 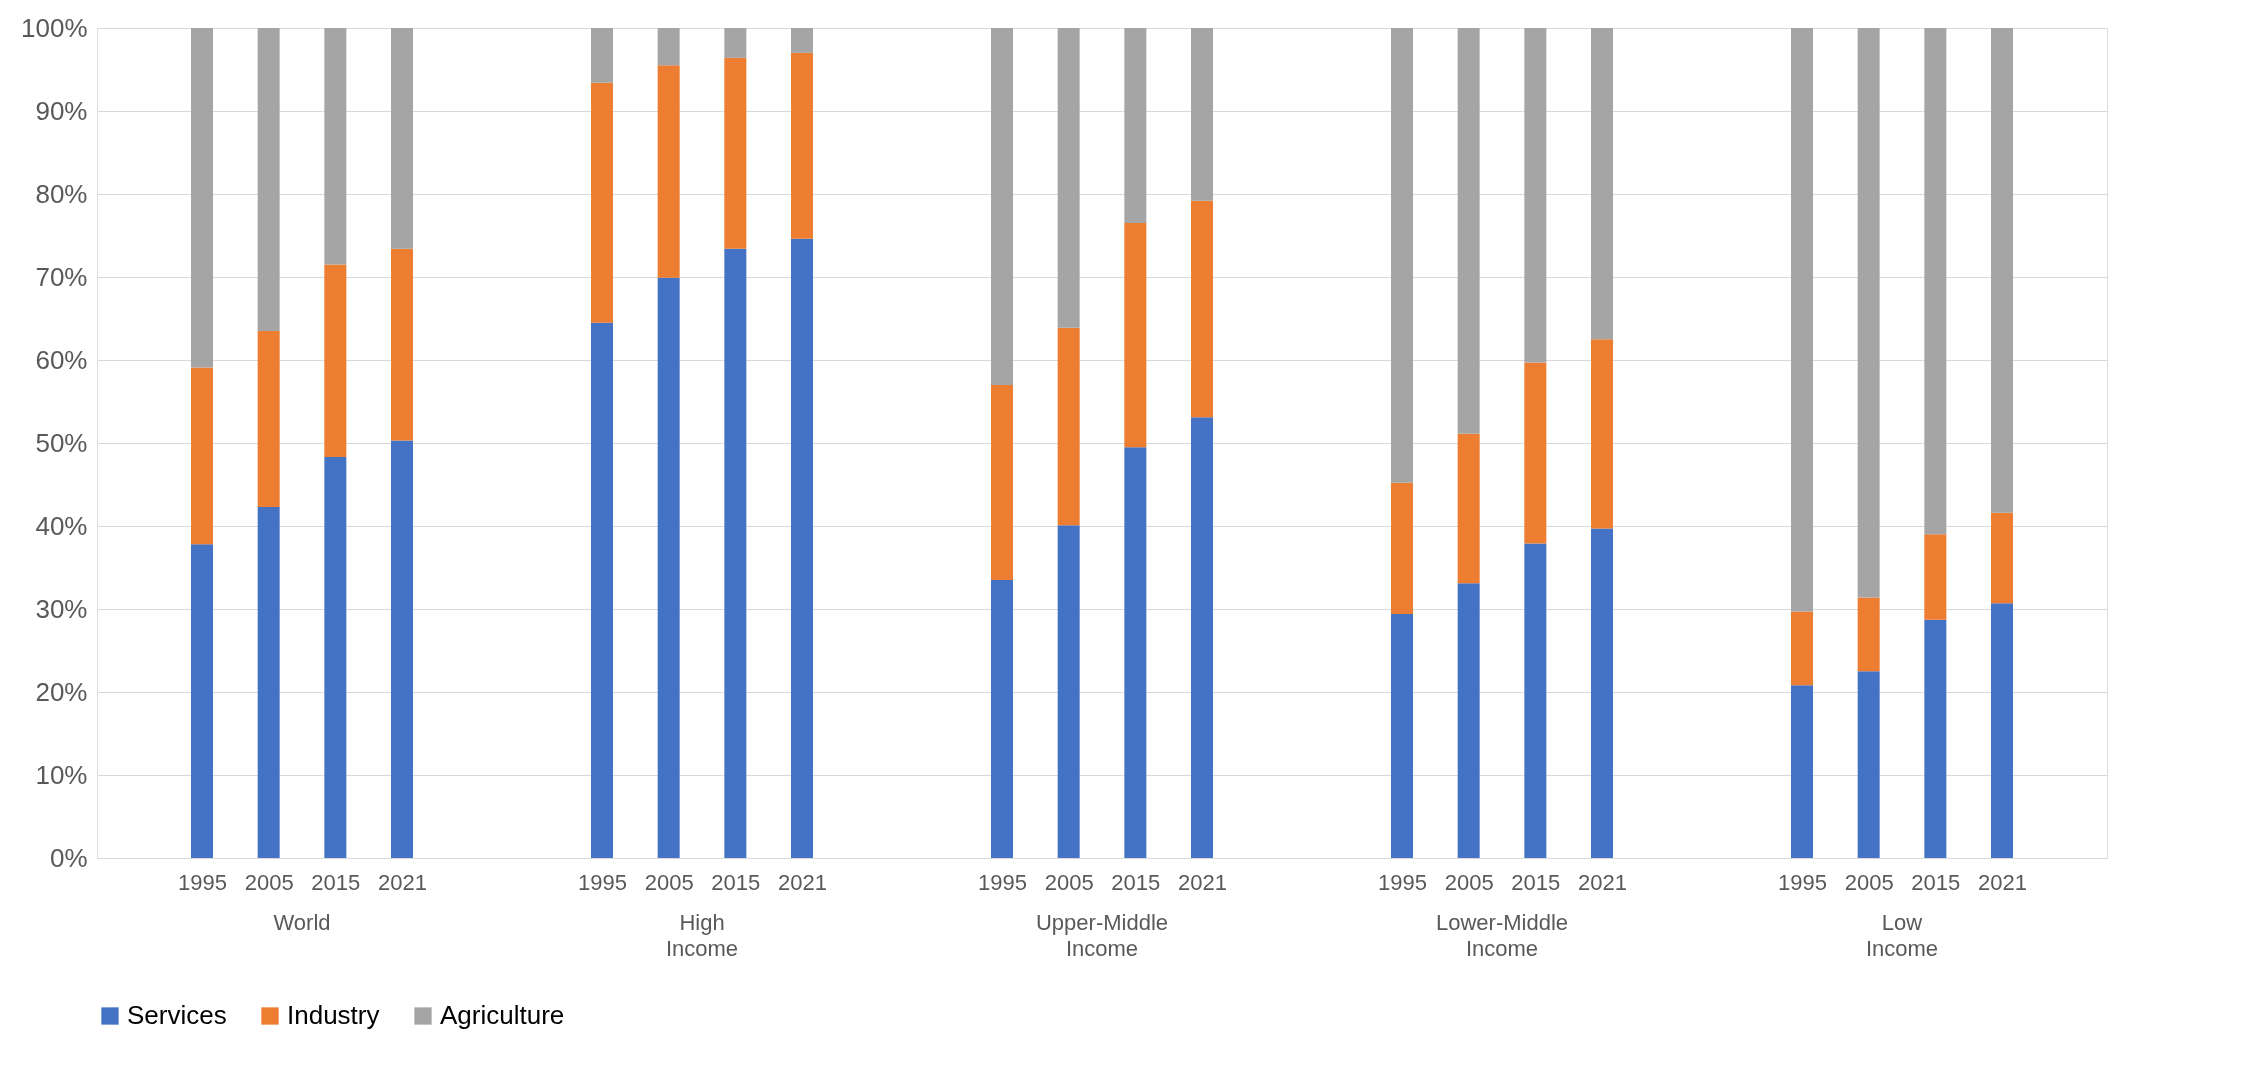 What do you see at coordinates (54, 27) in the screenshot?
I see `y-tick-label: 100%` at bounding box center [54, 27].